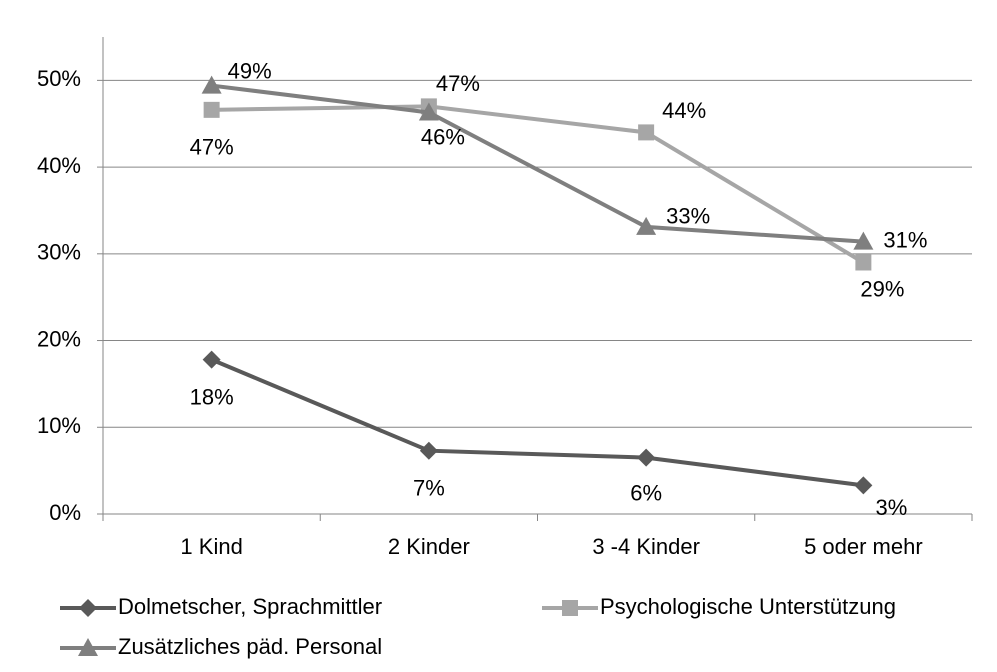  I want to click on data-label: 29%, so click(882, 288).